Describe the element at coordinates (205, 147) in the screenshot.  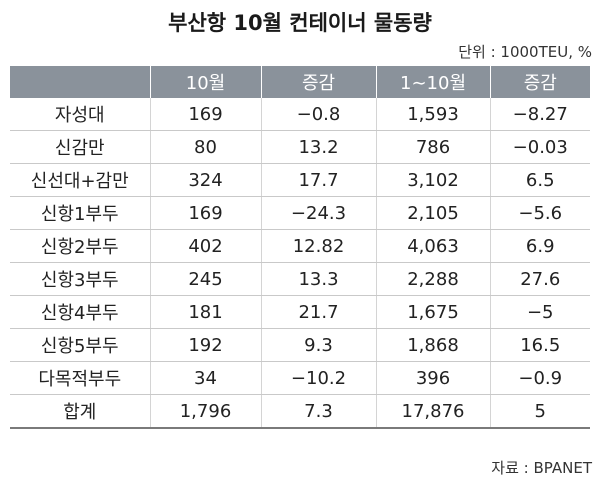
I see `oct-value: 80` at that location.